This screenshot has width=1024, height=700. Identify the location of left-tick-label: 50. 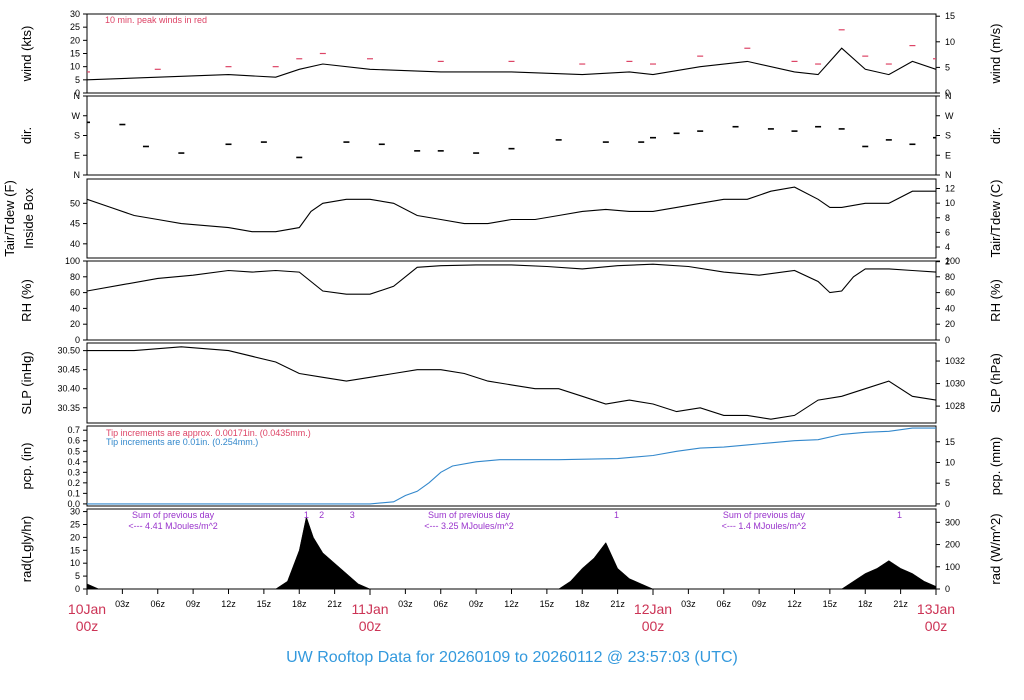
(75, 203).